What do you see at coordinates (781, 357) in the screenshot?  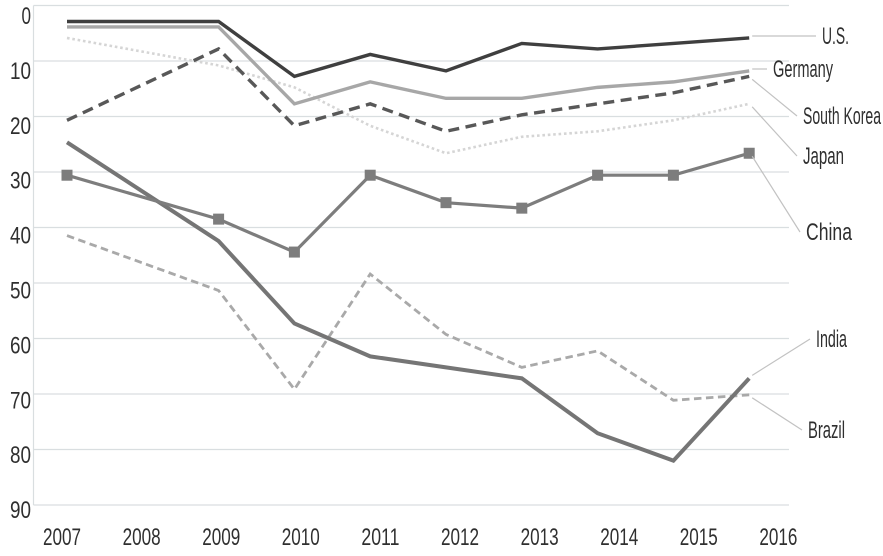 I see `leader-india` at bounding box center [781, 357].